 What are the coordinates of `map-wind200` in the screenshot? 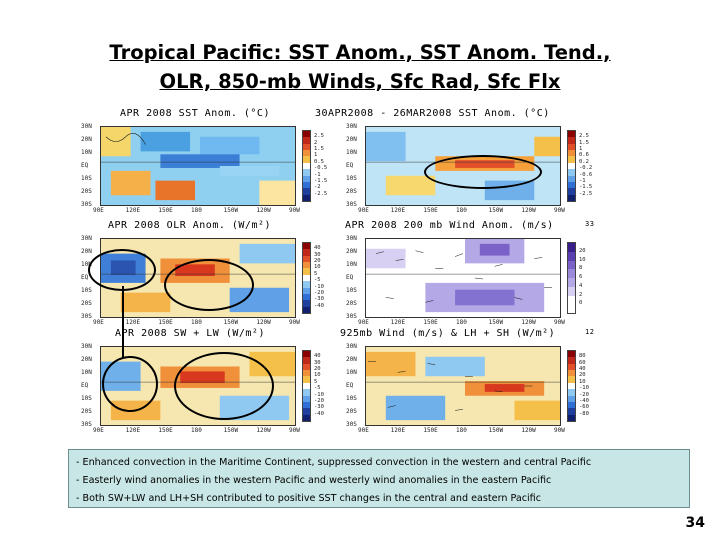 It's located at (463, 278).